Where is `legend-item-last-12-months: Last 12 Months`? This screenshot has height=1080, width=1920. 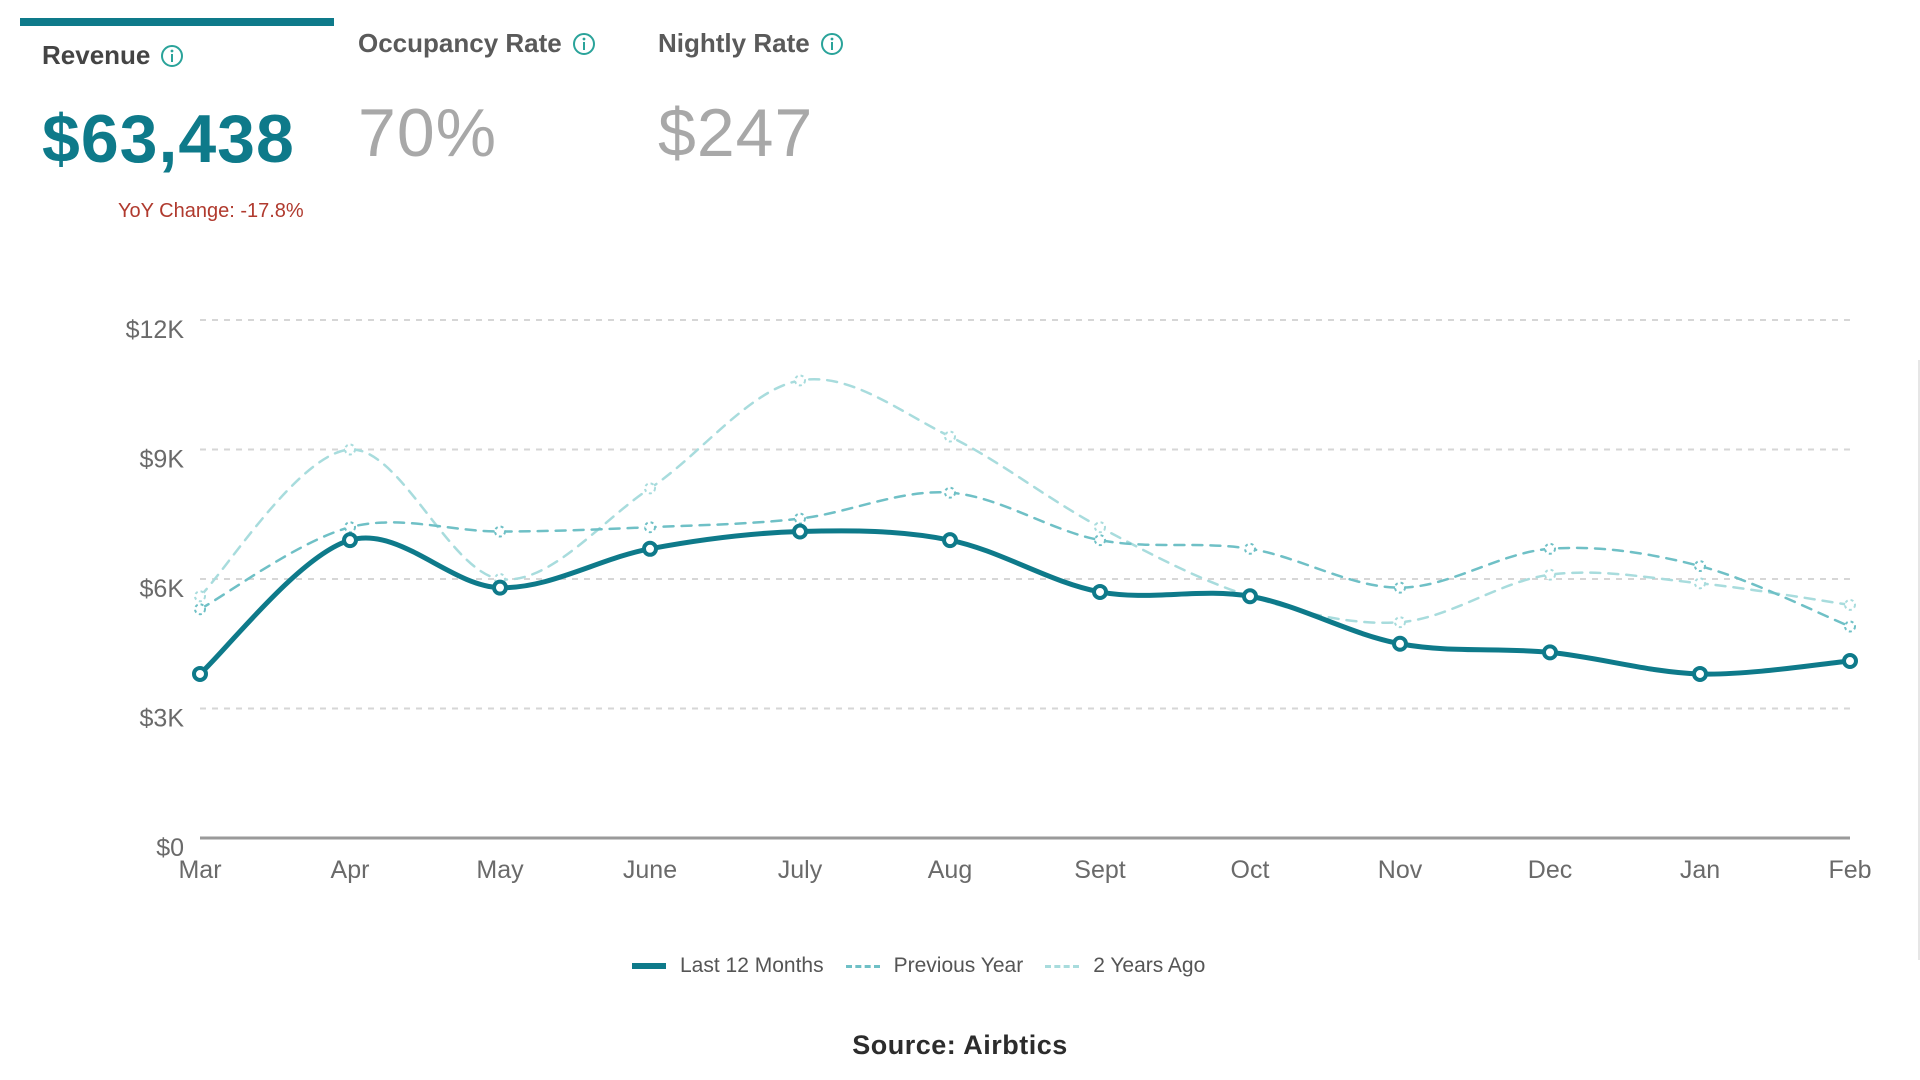
legend-item-last-12-months: Last 12 Months is located at coordinates (728, 966).